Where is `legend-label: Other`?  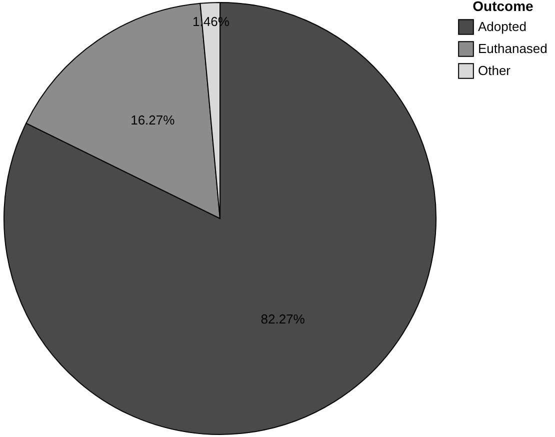
legend-label: Other is located at coordinates (495, 70).